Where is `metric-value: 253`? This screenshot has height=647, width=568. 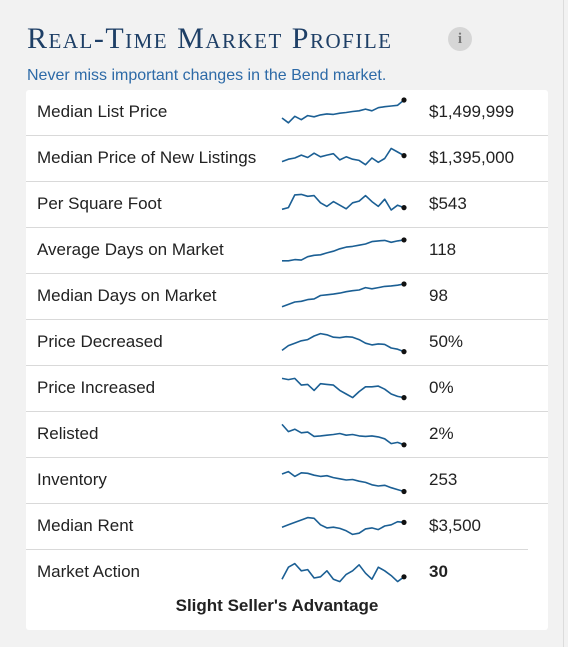
metric-value: 253 is located at coordinates (443, 479).